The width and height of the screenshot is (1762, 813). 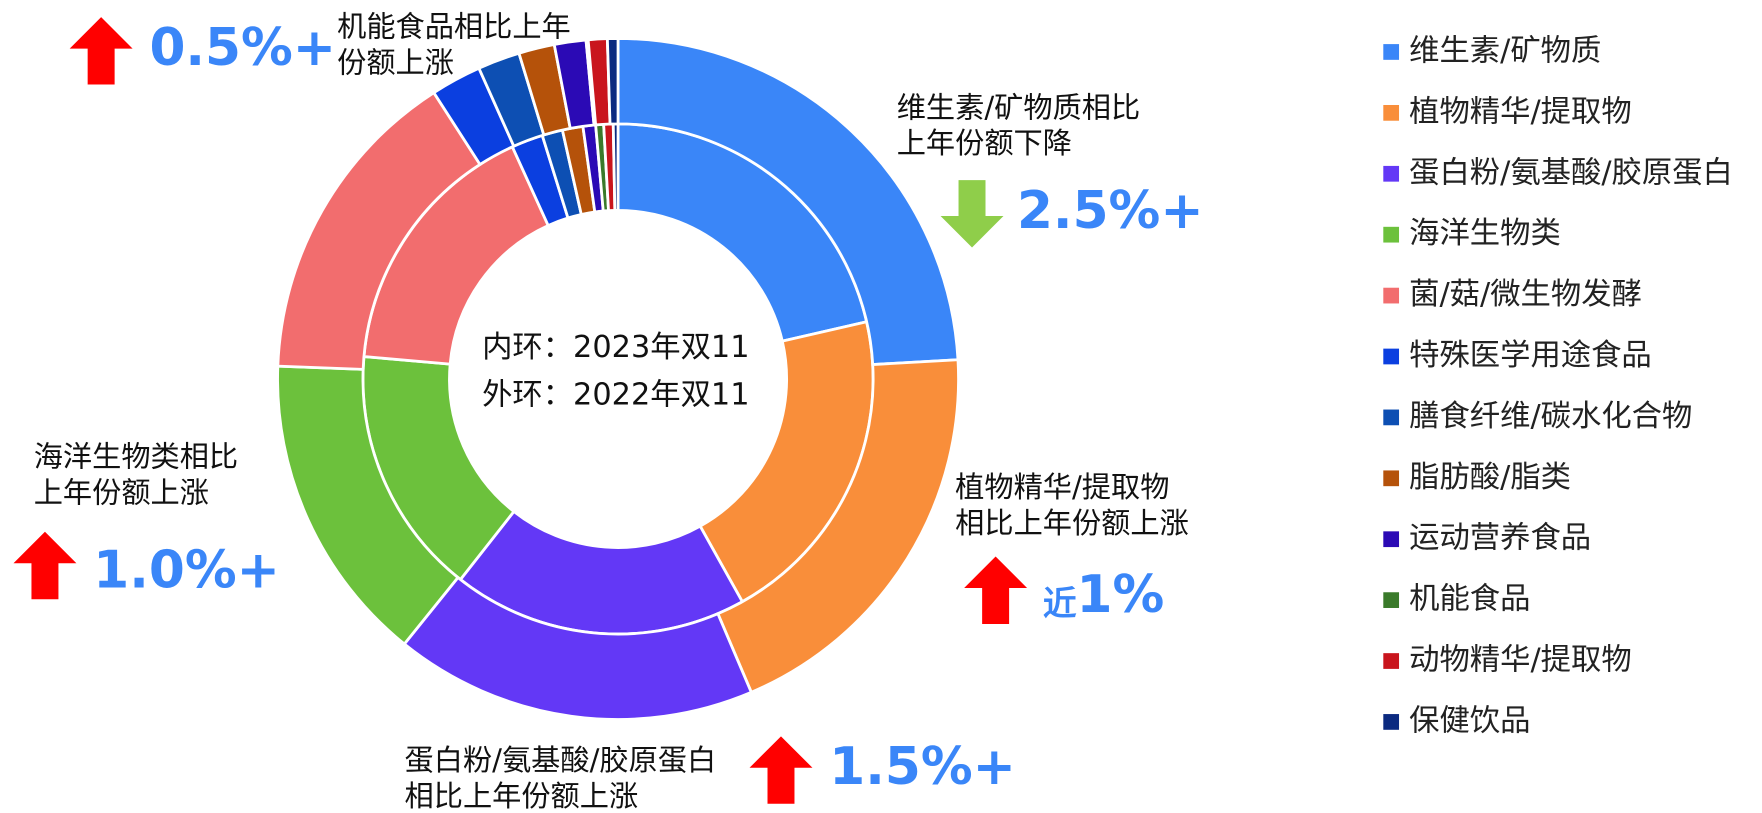 What do you see at coordinates (136, 457) in the screenshot?
I see `annotation-text: 海洋生物类相比` at bounding box center [136, 457].